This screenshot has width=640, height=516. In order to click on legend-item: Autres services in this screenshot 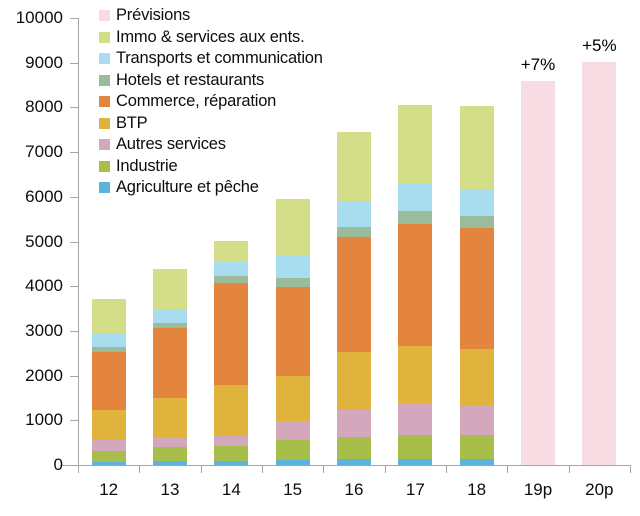, I will do `click(229, 145)`.